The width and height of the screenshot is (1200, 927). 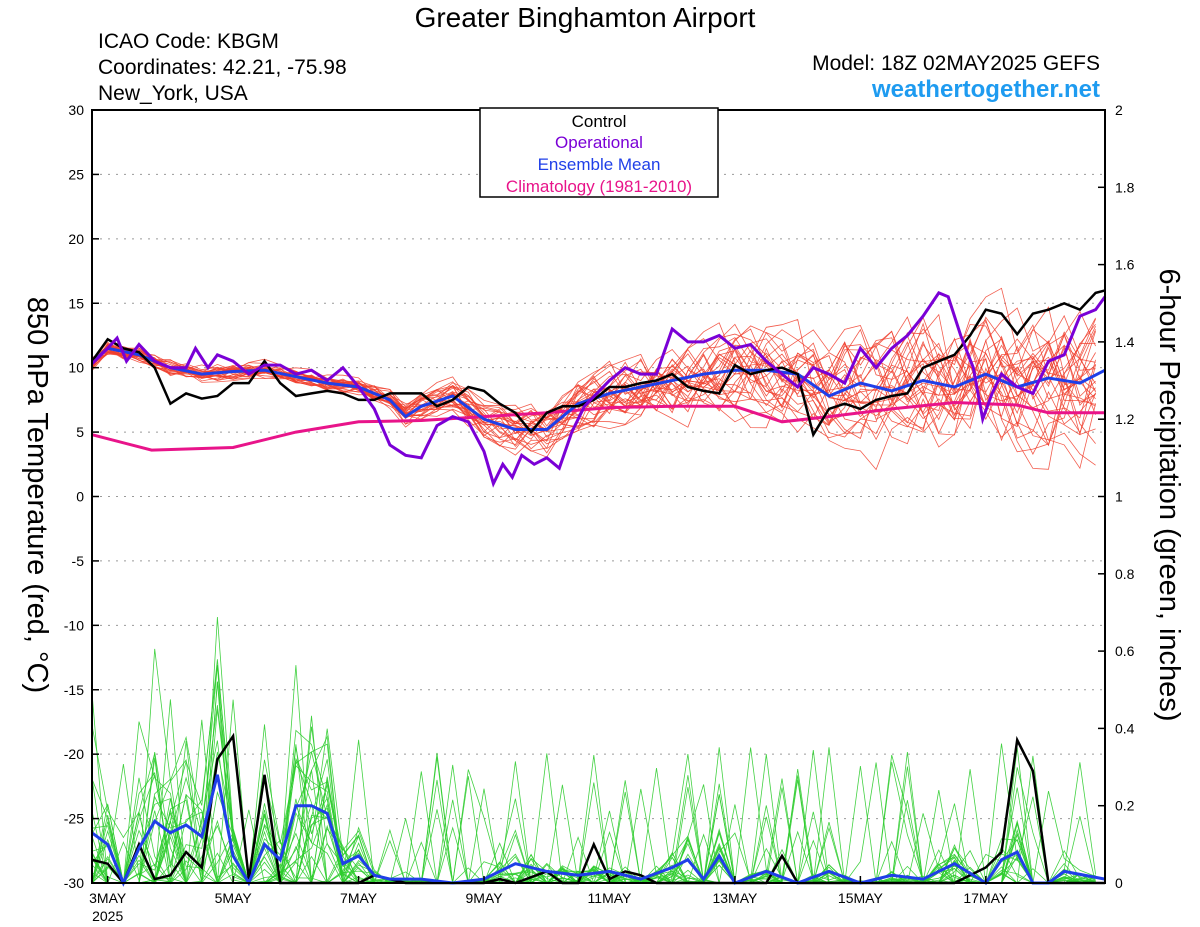 I want to click on x-tick-label: 7MAY, so click(x=359, y=898).